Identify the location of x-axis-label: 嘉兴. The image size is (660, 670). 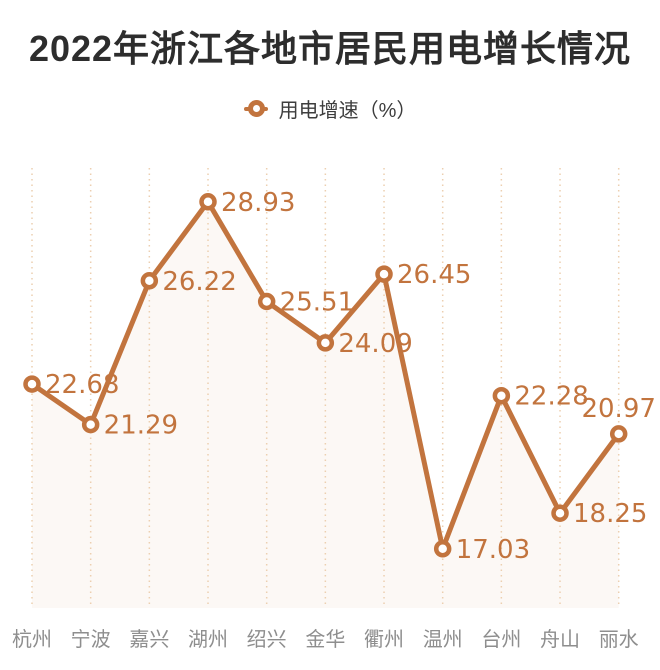
(149, 639).